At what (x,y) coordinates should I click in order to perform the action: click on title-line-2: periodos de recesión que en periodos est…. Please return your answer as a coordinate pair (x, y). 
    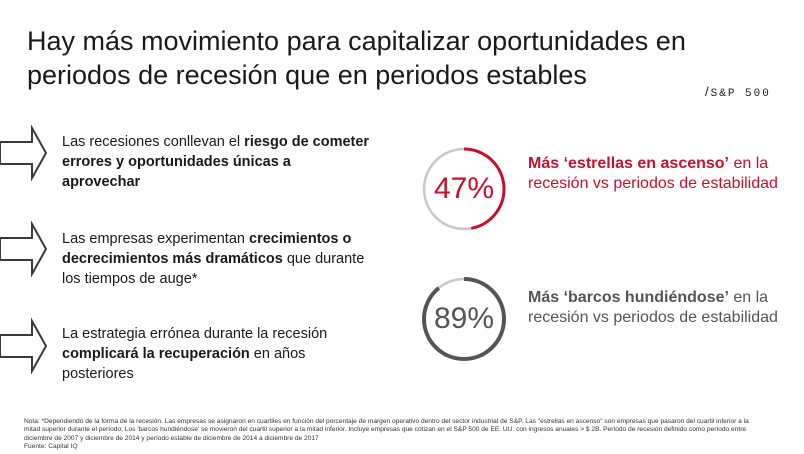
    Looking at the image, I should click on (307, 75).